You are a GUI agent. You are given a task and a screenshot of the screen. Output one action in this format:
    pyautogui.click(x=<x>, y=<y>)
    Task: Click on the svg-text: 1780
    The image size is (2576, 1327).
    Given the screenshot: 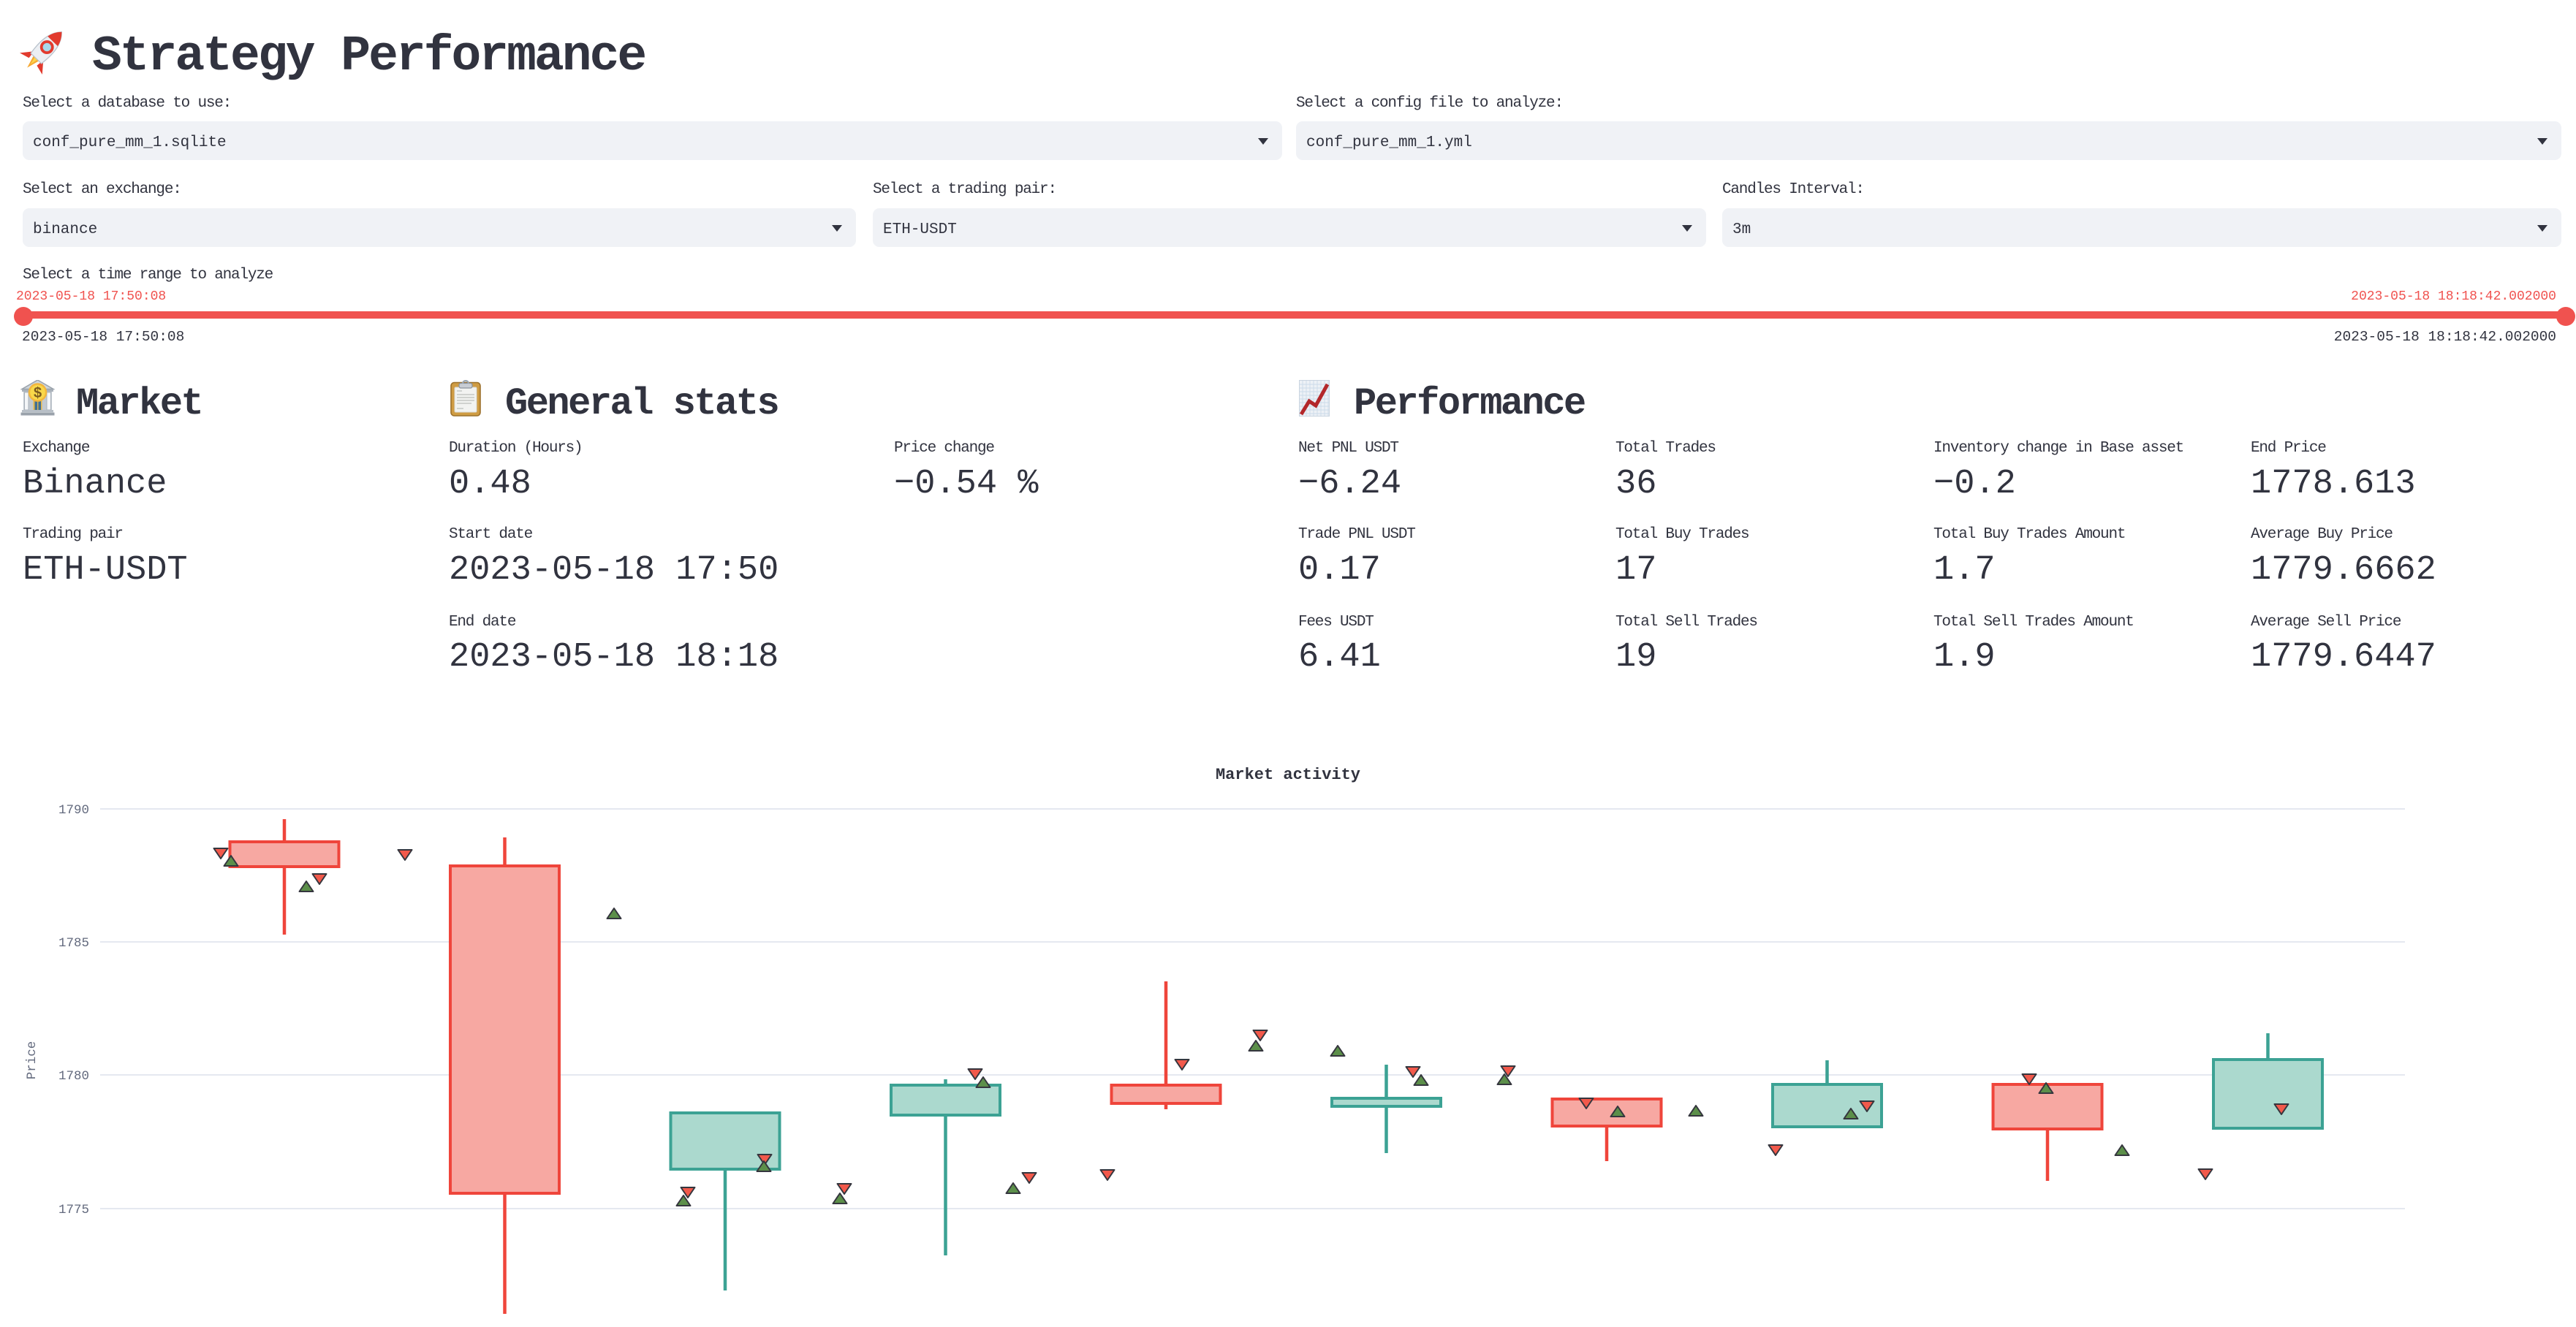 What is the action you would take?
    pyautogui.click(x=73, y=1076)
    